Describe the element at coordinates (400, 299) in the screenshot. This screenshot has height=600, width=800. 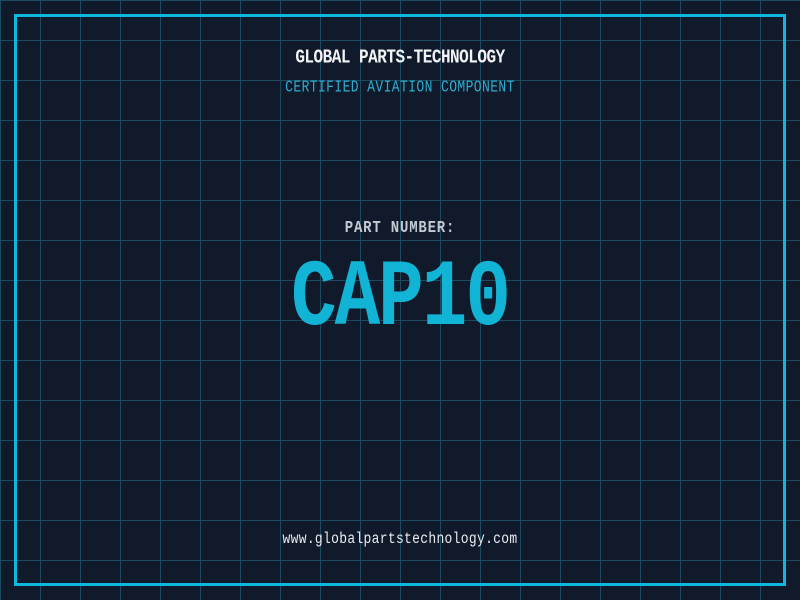
I see `part-number-value: CAP10` at that location.